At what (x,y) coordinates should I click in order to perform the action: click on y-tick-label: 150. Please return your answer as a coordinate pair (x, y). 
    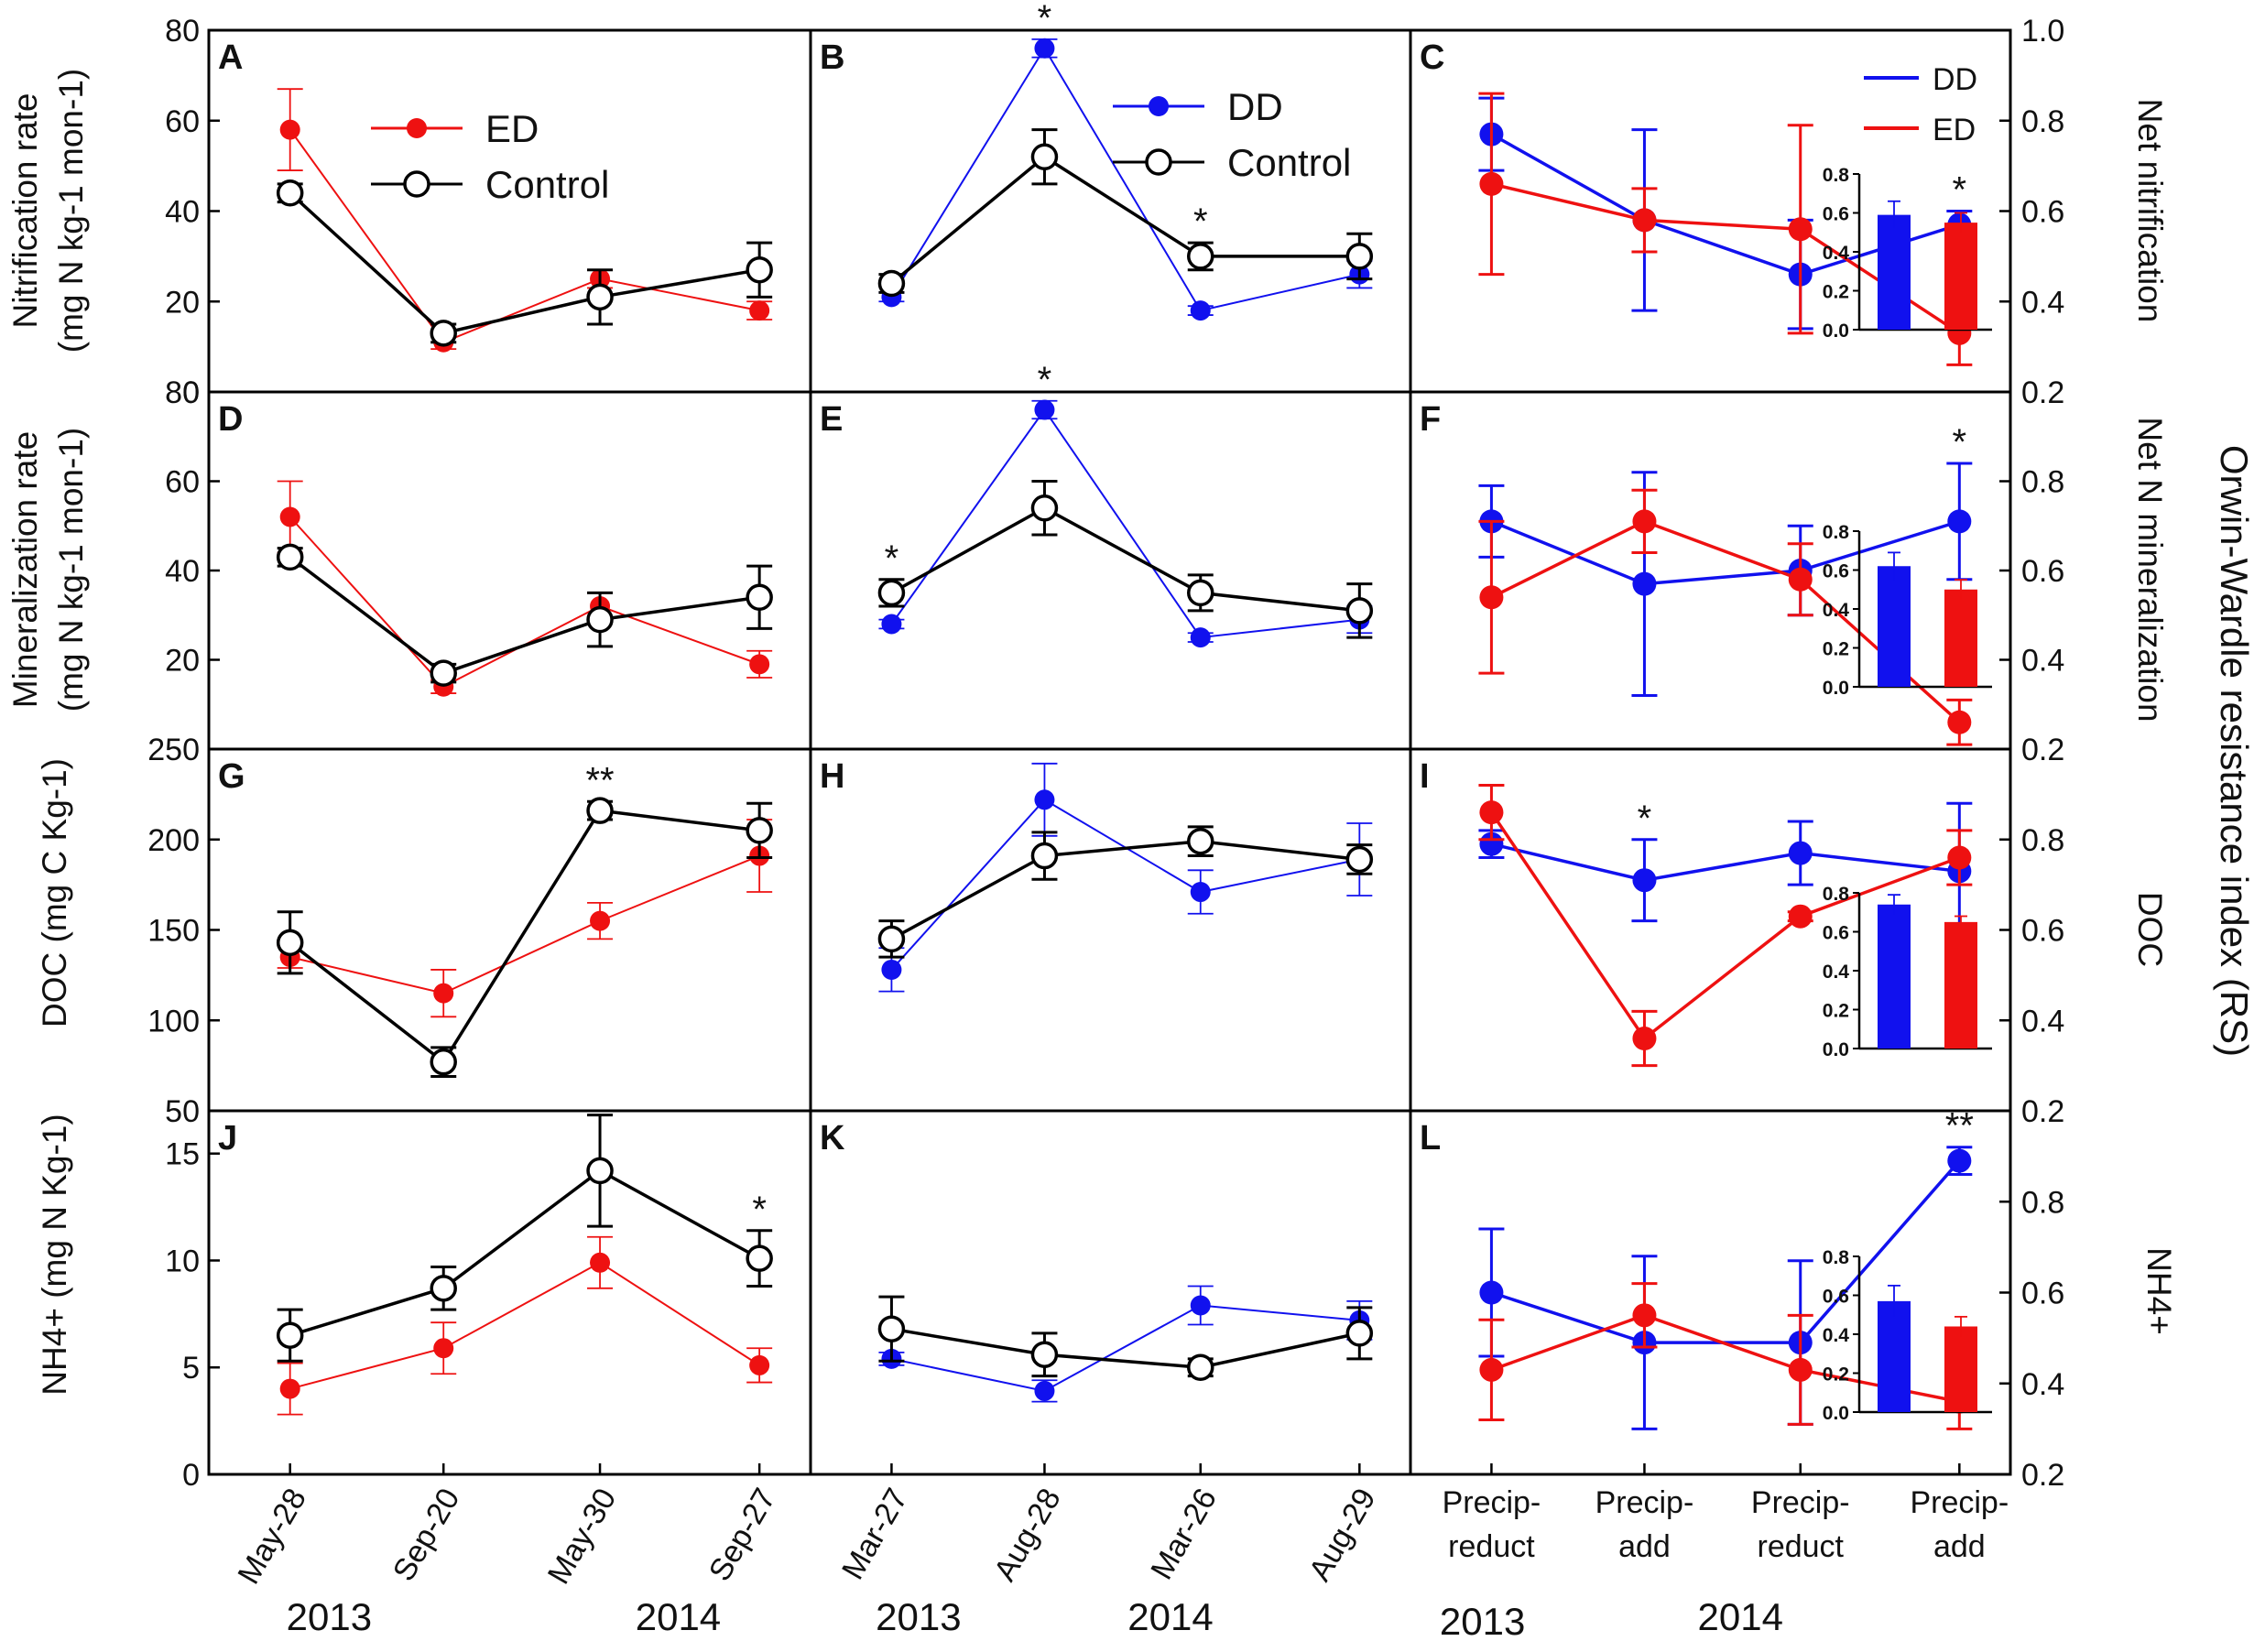
    Looking at the image, I should click on (173, 932).